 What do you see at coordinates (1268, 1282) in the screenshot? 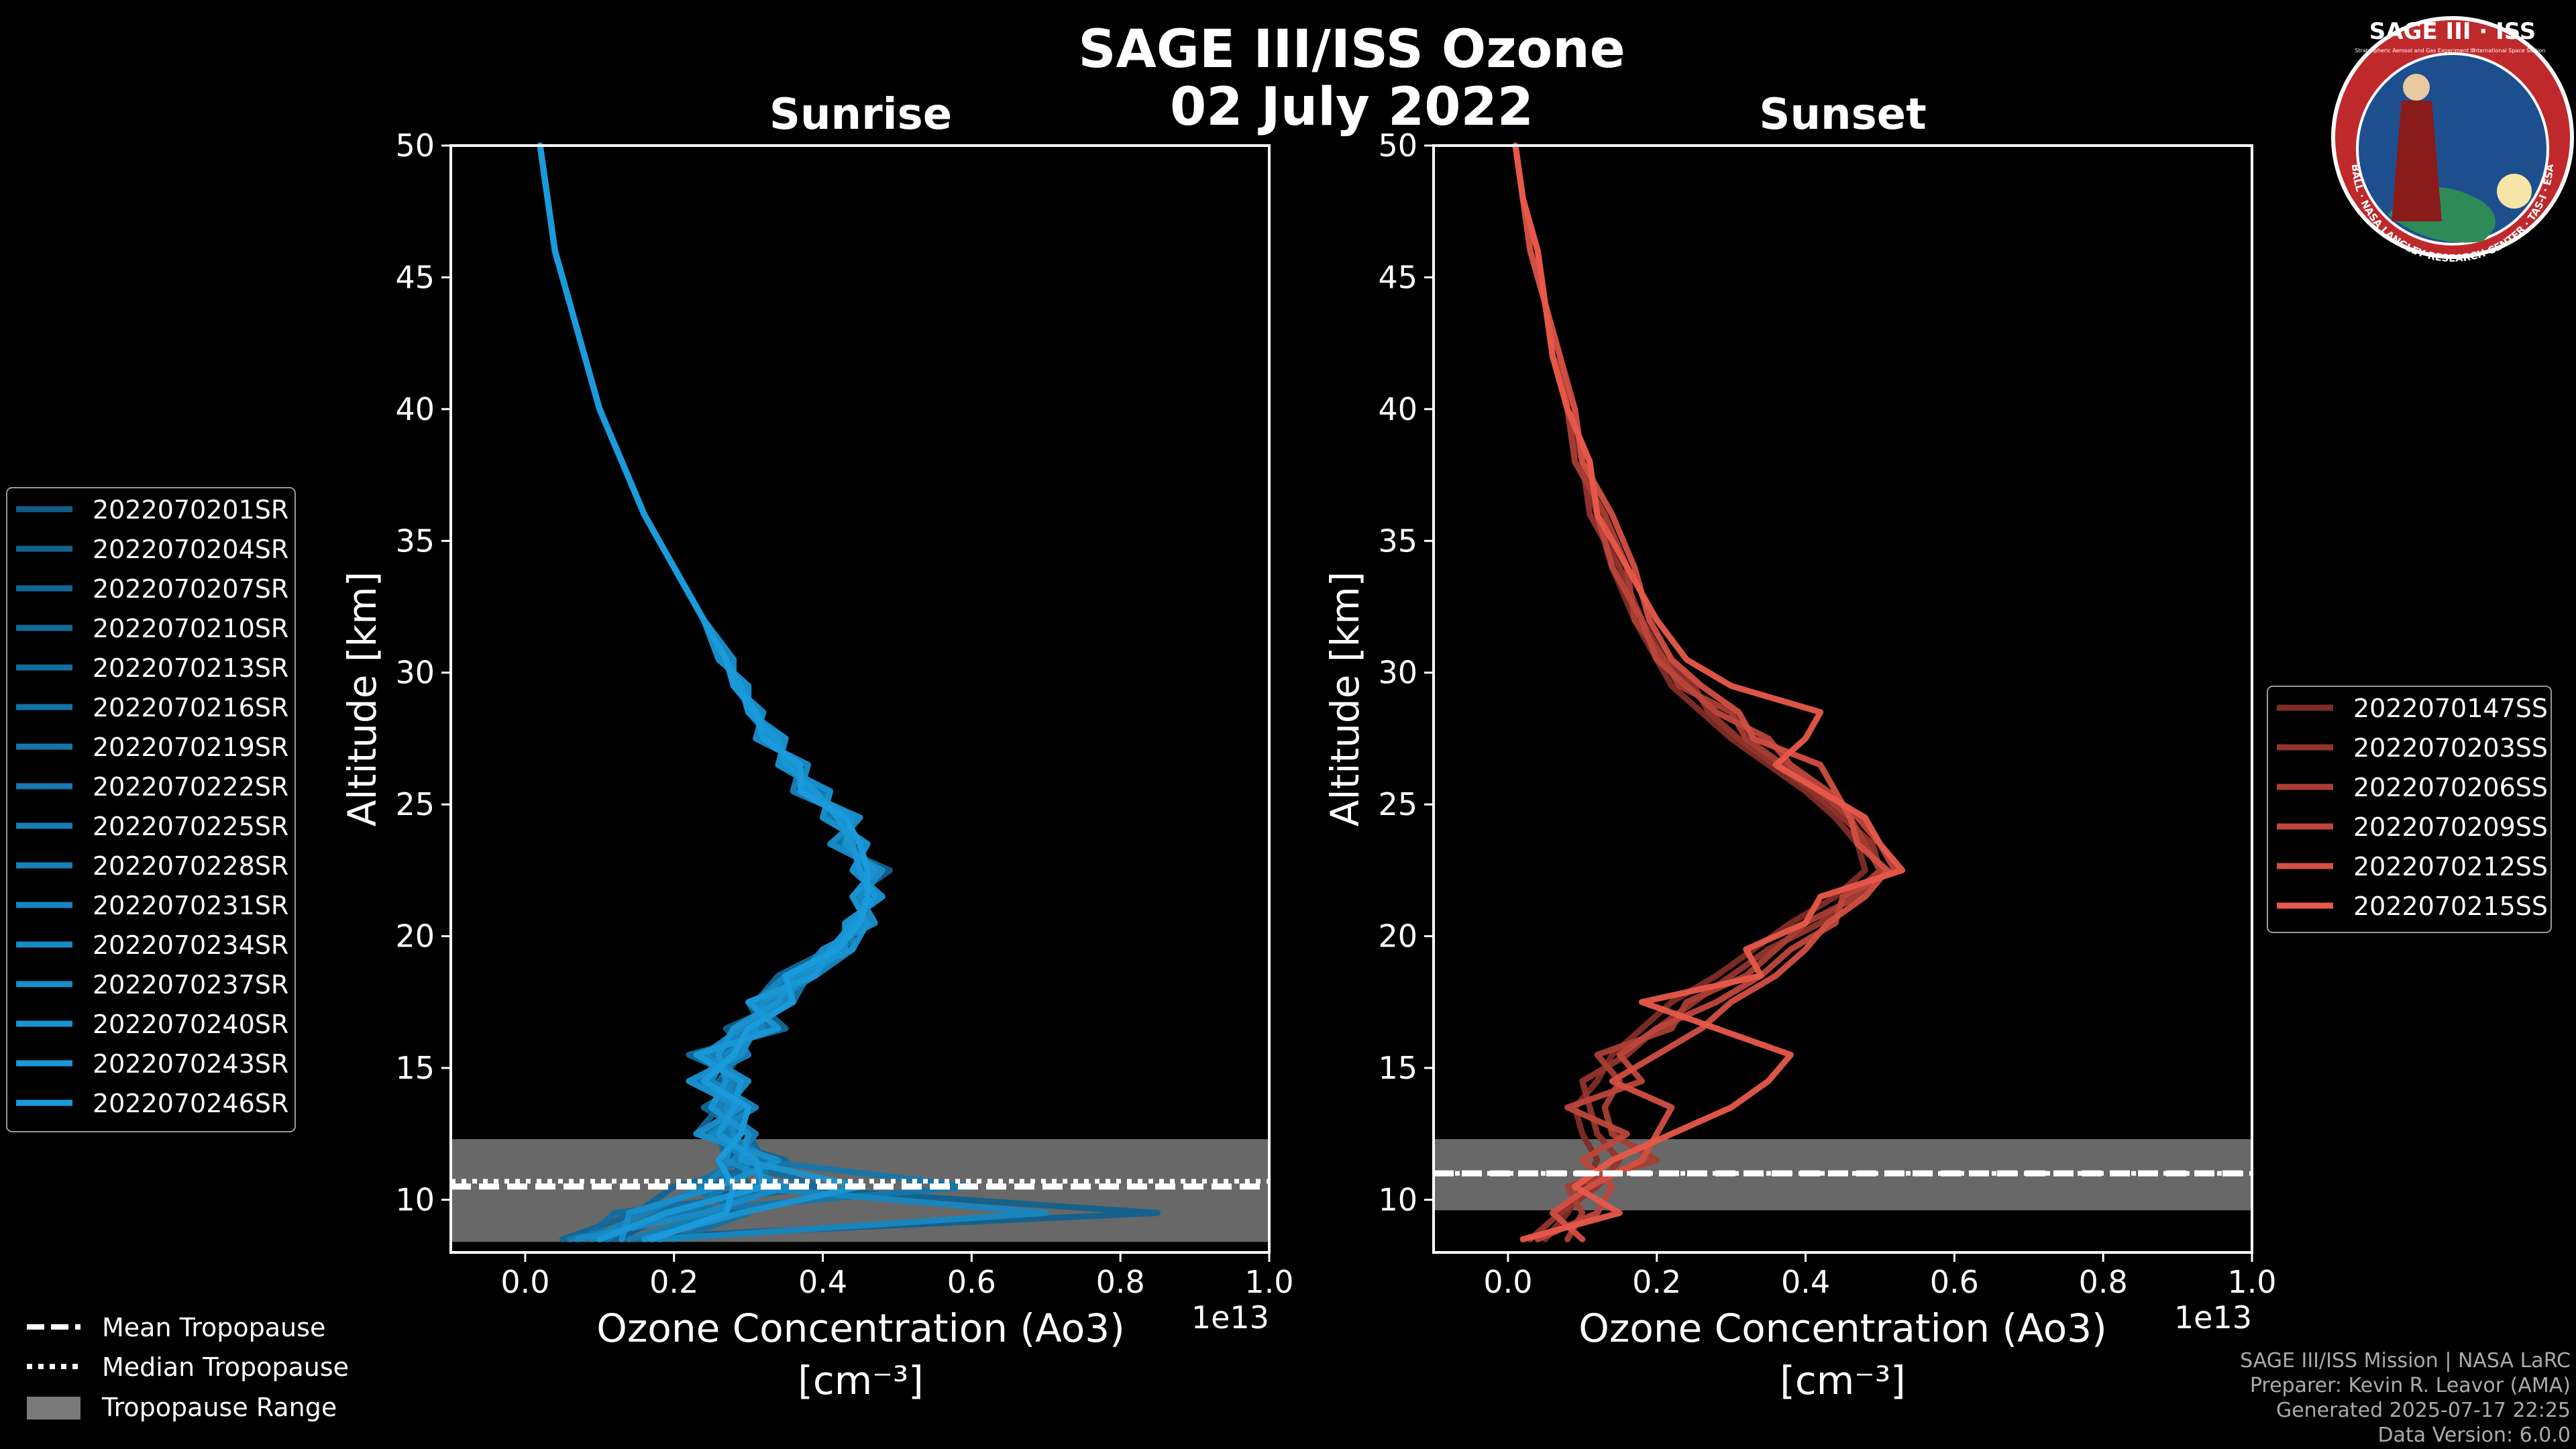
I see `sunrise-x-tick-label: 1.0` at bounding box center [1268, 1282].